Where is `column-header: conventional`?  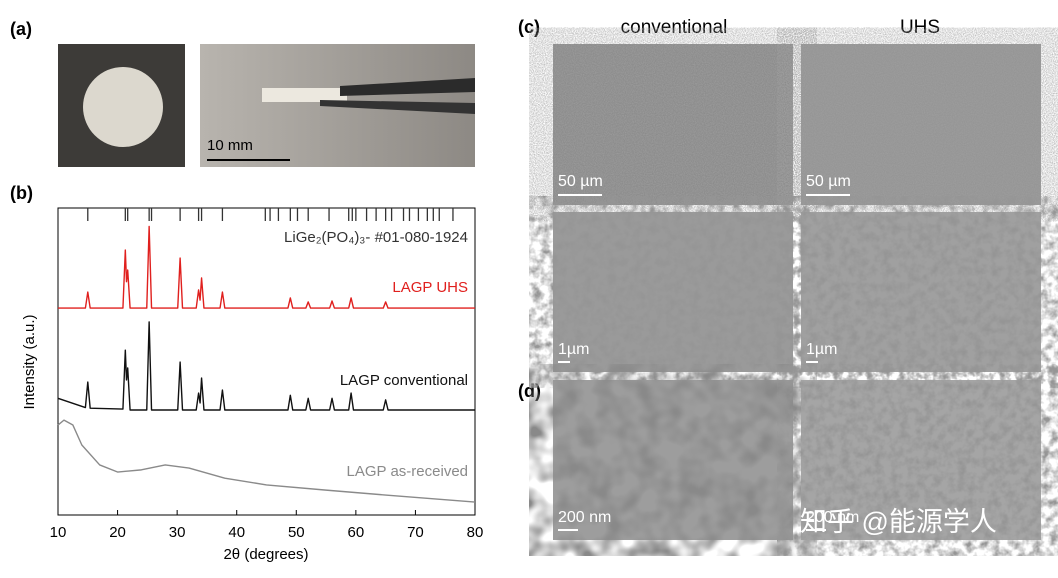 column-header: conventional is located at coordinates (674, 27).